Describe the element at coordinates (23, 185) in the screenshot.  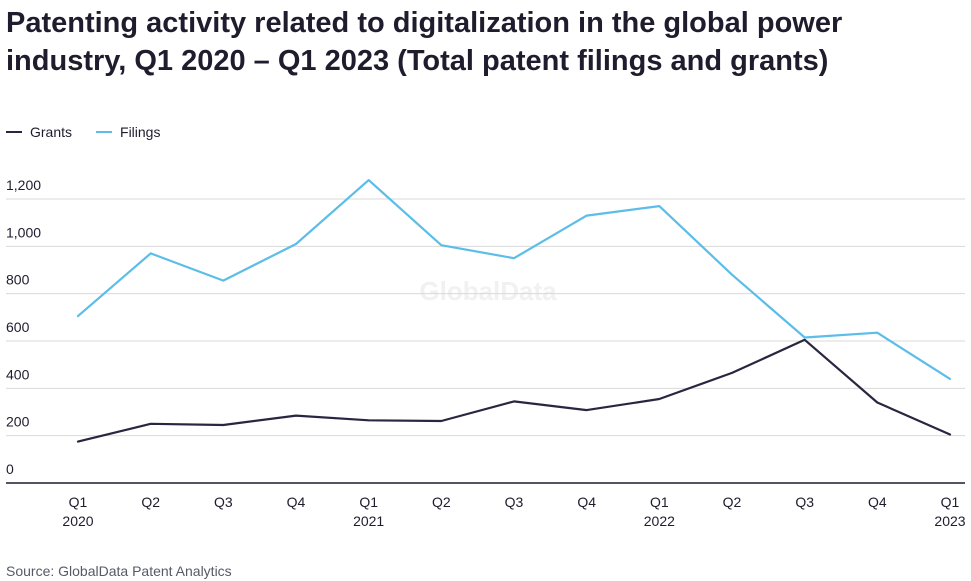
I see `y-tick-label: 1,200` at that location.